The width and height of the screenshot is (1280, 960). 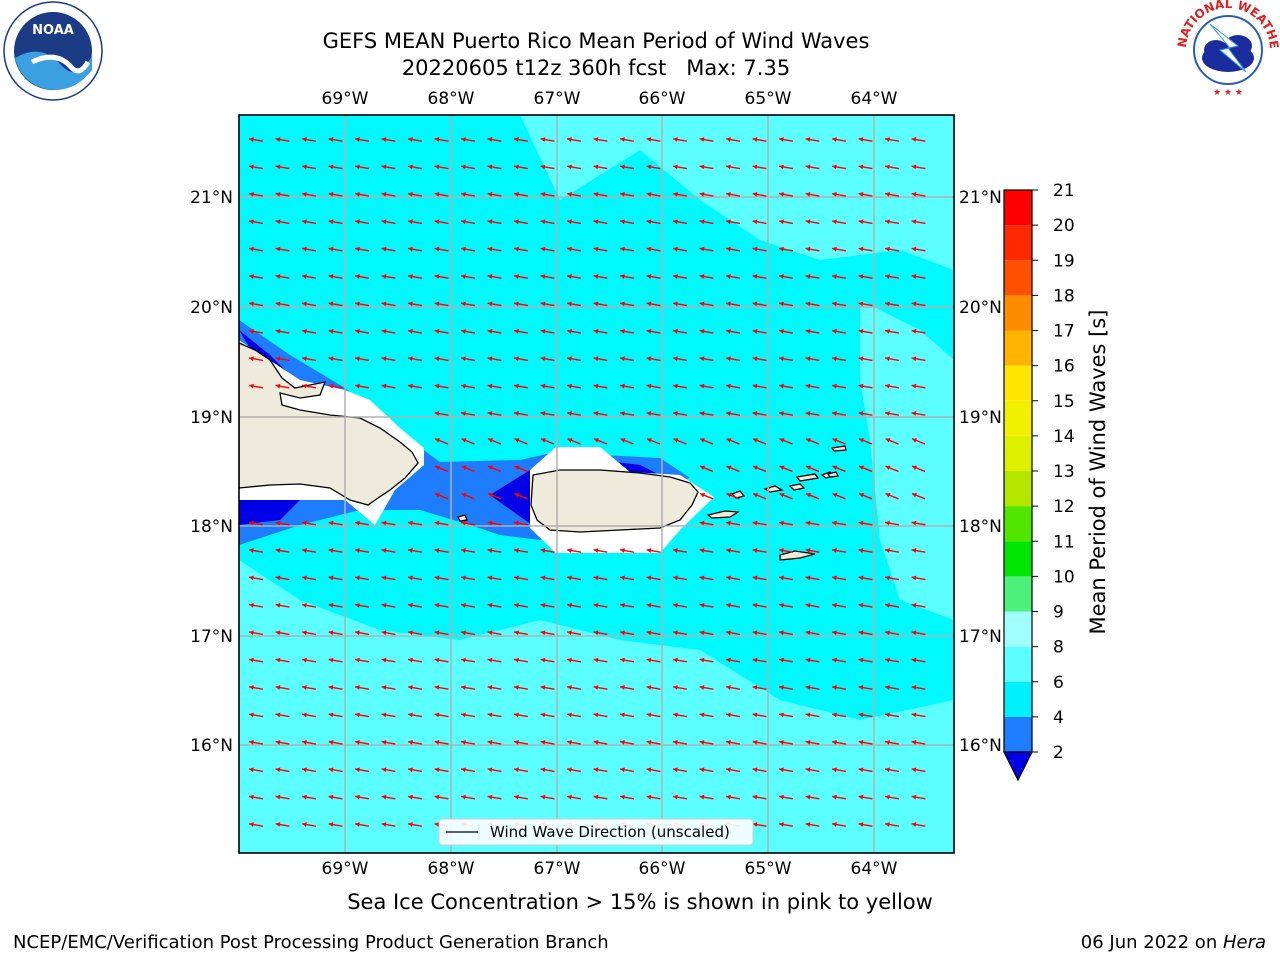 What do you see at coordinates (211, 198) in the screenshot?
I see `lat-tick-label: 21°N` at bounding box center [211, 198].